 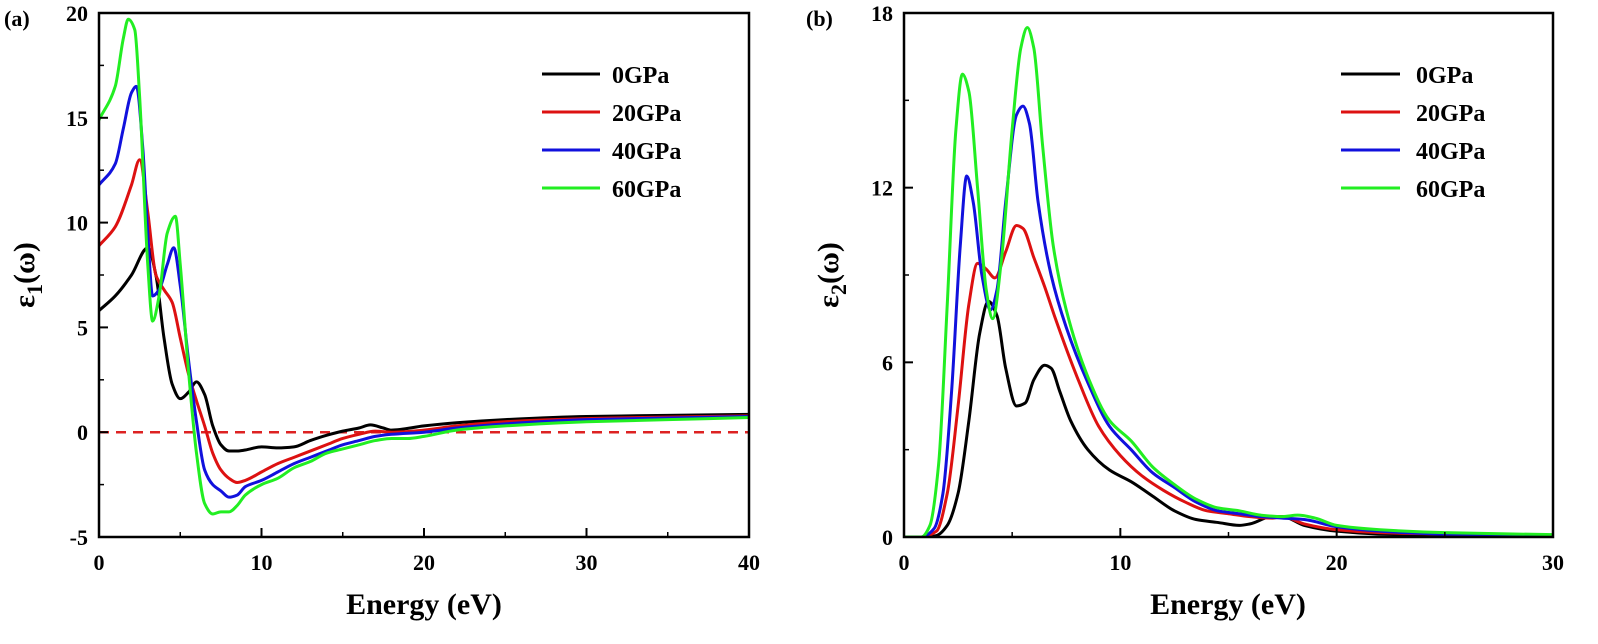 I want to click on series-line-0GPa, so click(x=424, y=349).